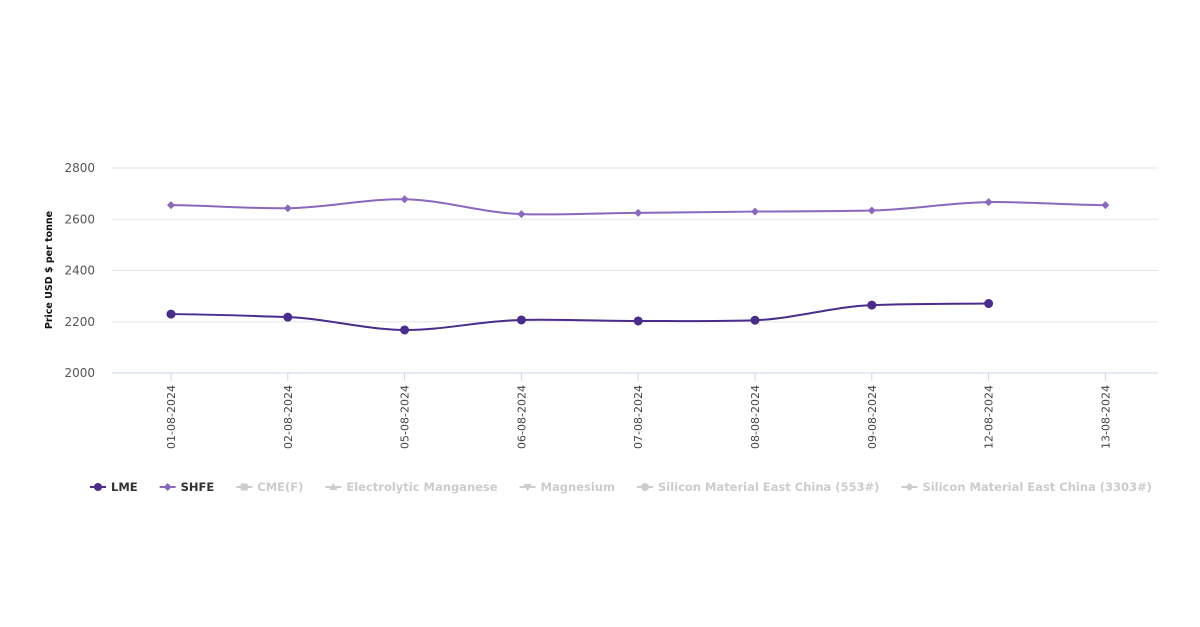 This screenshot has width=1200, height=627. What do you see at coordinates (421, 487) in the screenshot?
I see `legend-label: Electrolytic Manganese` at bounding box center [421, 487].